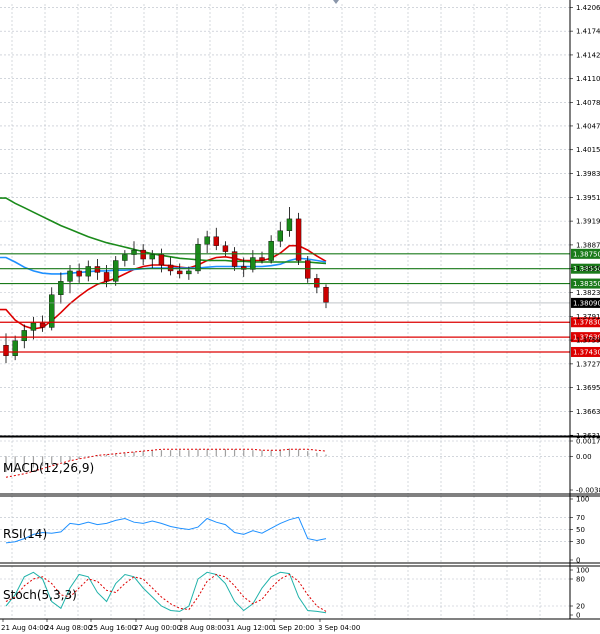  Describe the element at coordinates (339, 628) in the screenshot. I see `time-label: 3 Sep 04:00` at that location.